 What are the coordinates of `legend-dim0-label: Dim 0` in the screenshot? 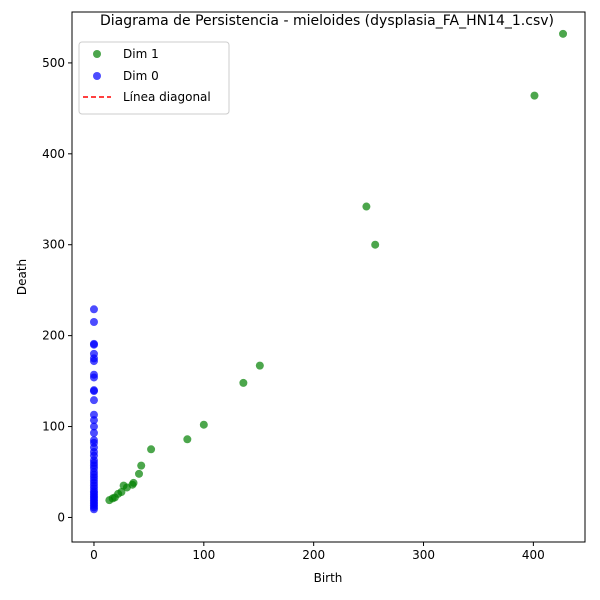 It's located at (141, 76).